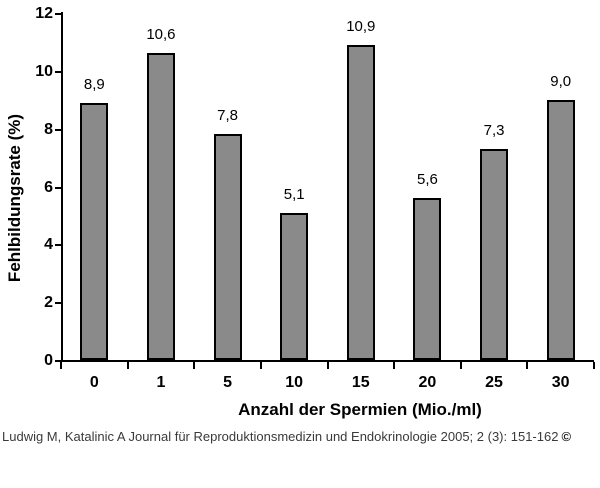 This screenshot has width=600, height=488. I want to click on bar-value-label: 10,6, so click(161, 35).